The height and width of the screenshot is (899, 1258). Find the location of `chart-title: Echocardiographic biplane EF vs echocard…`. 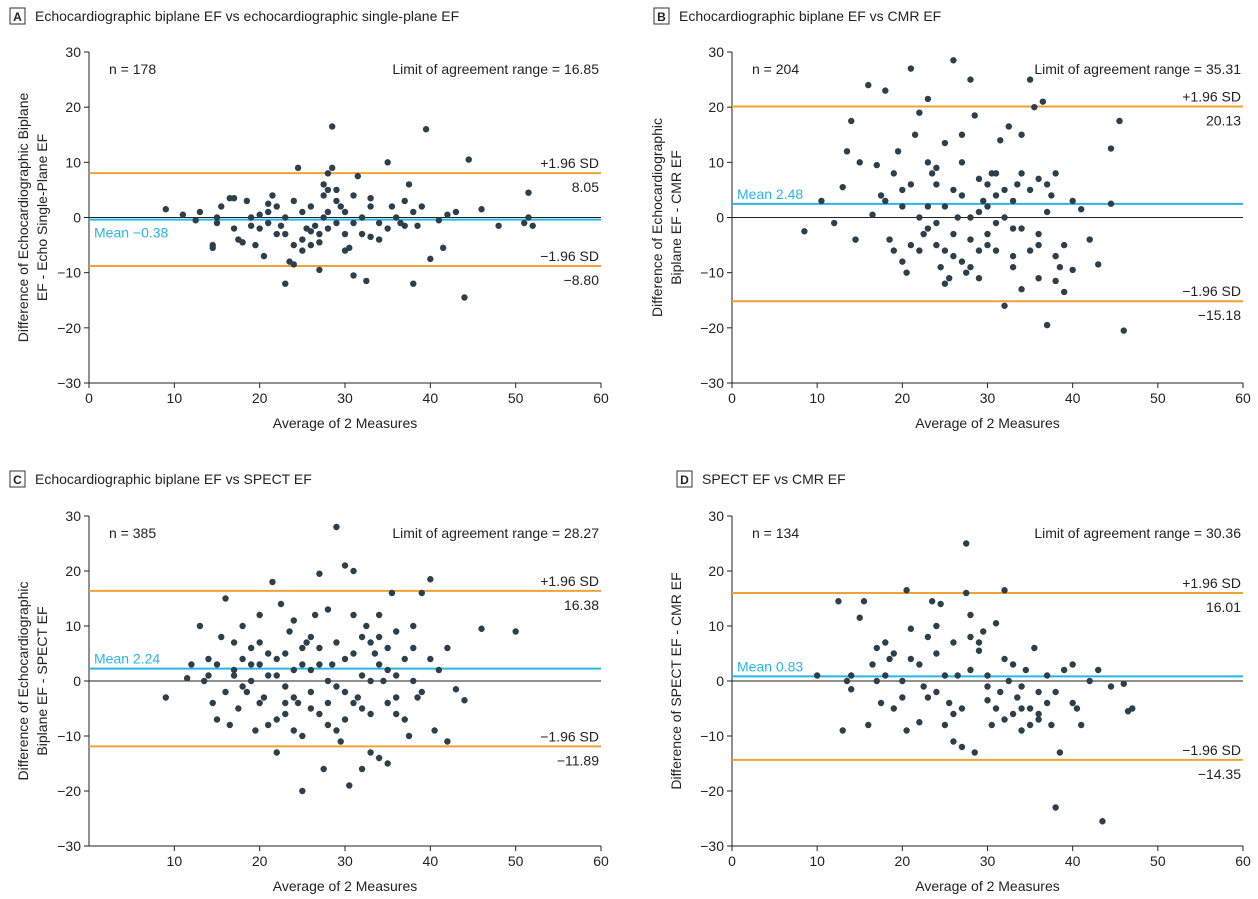

chart-title: Echocardiographic biplane EF vs echocard… is located at coordinates (247, 16).